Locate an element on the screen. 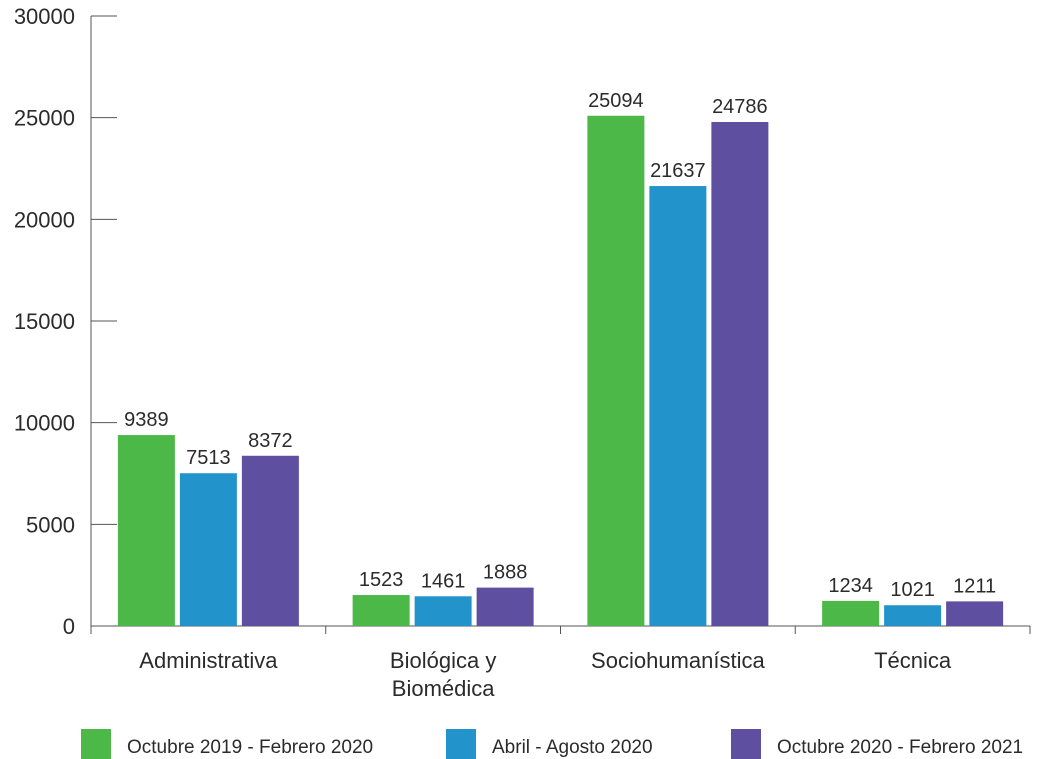 This screenshot has height=759, width=1043. data-label: 1021 is located at coordinates (912, 590).